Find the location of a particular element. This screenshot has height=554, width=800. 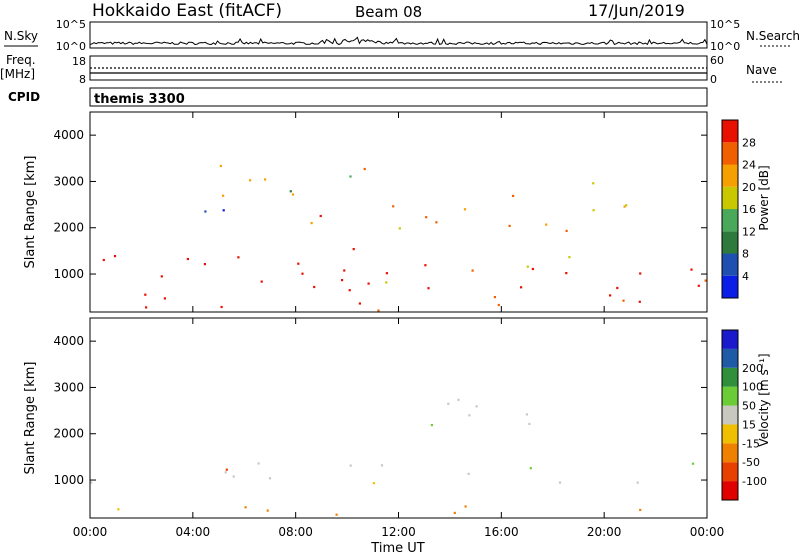

x-tick-label: 20:00 is located at coordinates (604, 532).